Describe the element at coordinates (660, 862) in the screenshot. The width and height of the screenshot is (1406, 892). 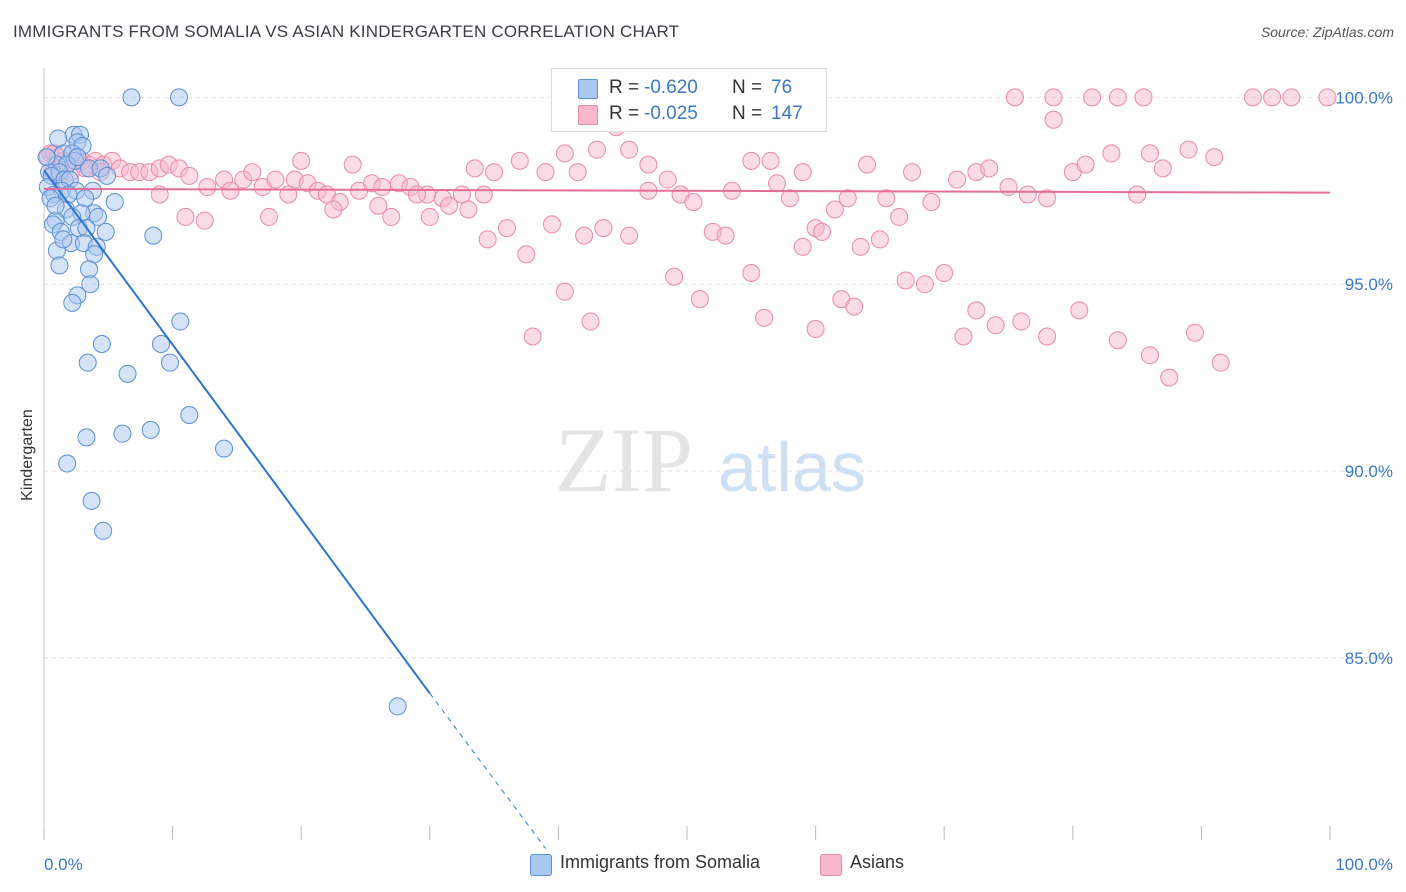
I see `legend-label-somalia: Immigrants from Somalia` at that location.